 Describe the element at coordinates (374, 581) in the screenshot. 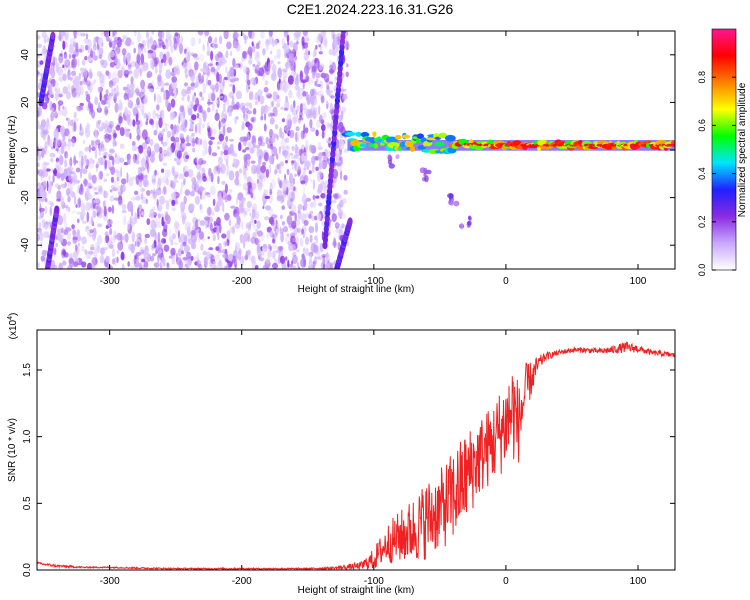

I see `snr-x-tick-label: -100` at that location.